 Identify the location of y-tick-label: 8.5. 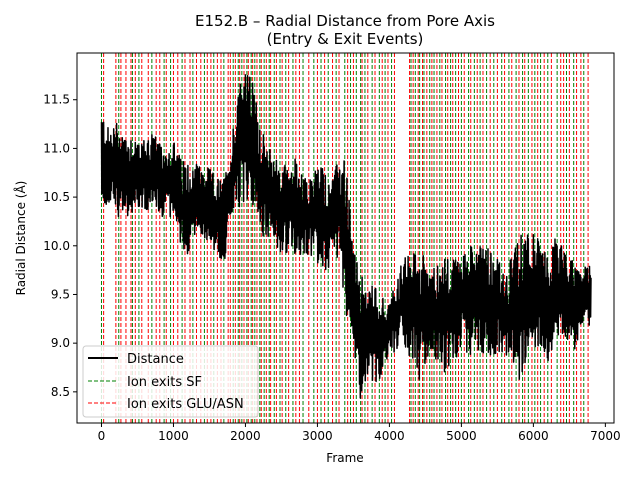
(60, 392).